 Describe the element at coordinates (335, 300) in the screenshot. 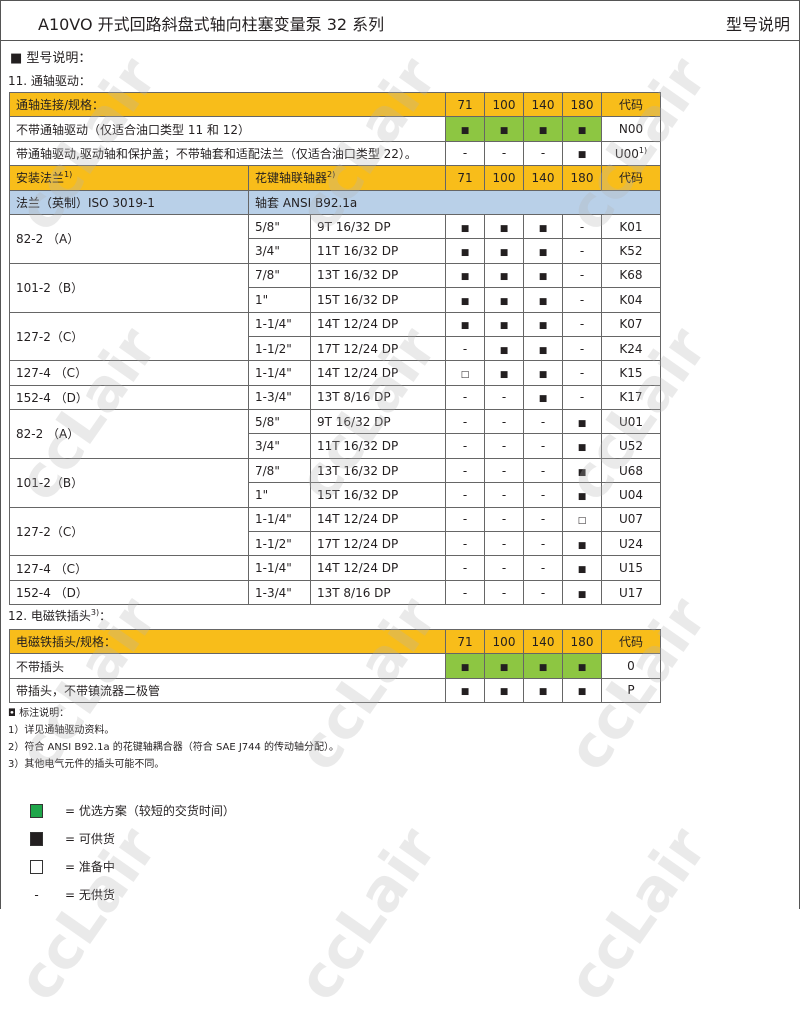

I see `table-row: 1" 15T 16/32 DP ■ ■ ■ - K04` at that location.